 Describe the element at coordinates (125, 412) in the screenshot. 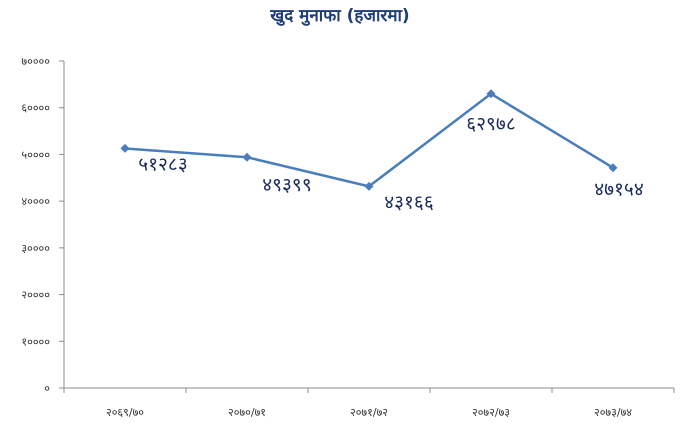

I see `x-tick-label: २०६९/७०` at that location.